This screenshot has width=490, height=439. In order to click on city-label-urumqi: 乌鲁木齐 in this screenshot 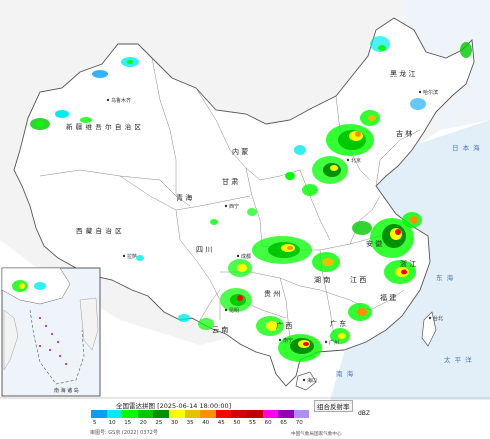, I will do `click(121, 100)`.